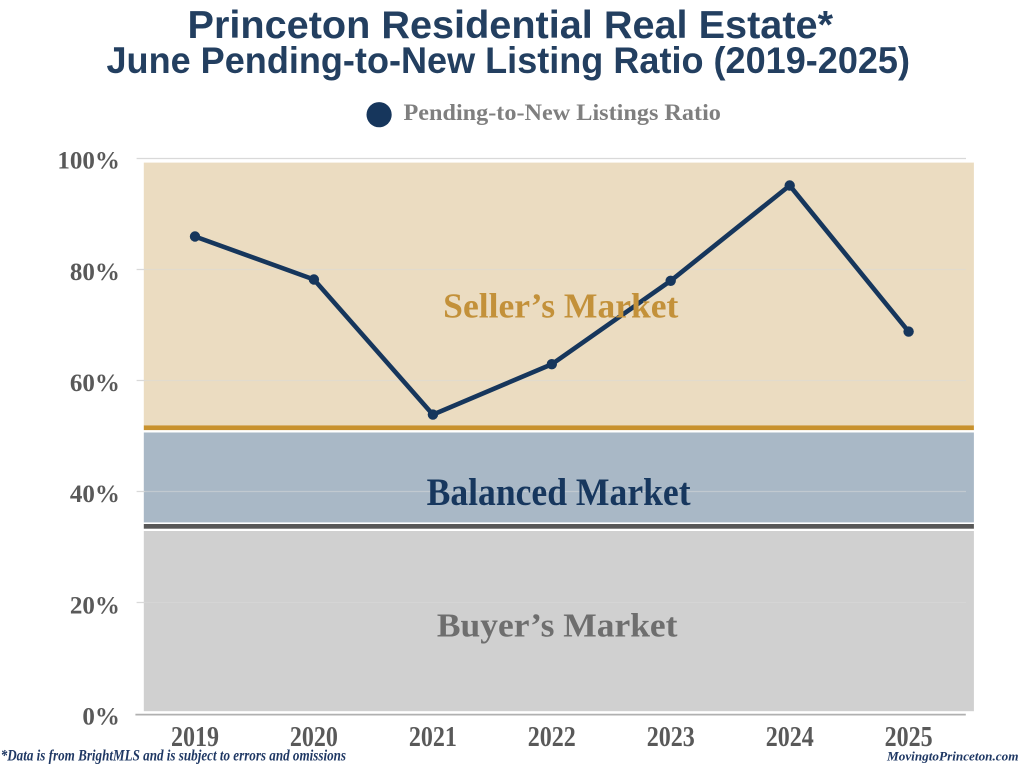  I want to click on svg-text: MovingtoPrinceton.com, so click(952, 756).